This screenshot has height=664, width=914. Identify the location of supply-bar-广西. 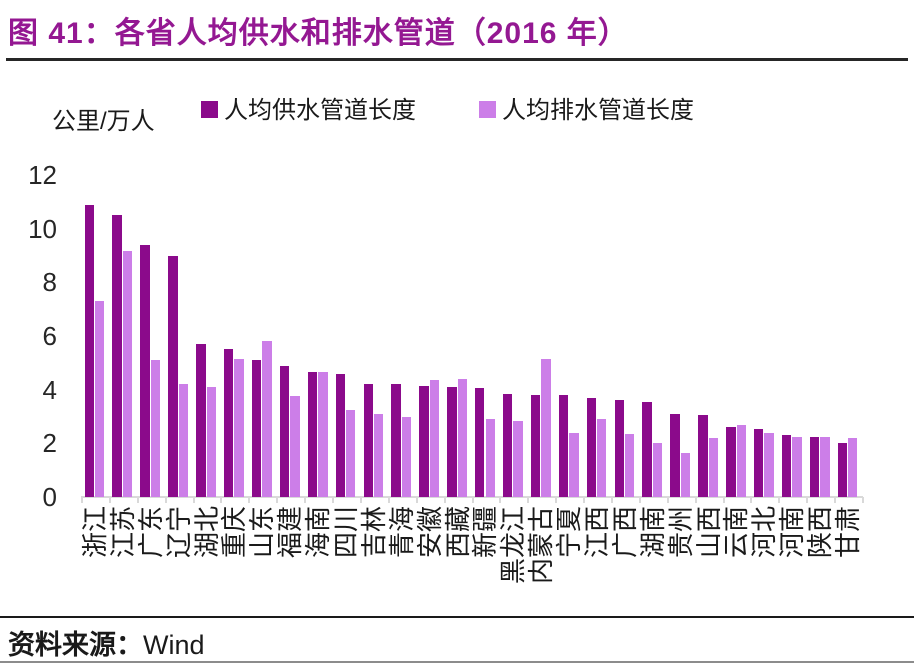
(619, 448).